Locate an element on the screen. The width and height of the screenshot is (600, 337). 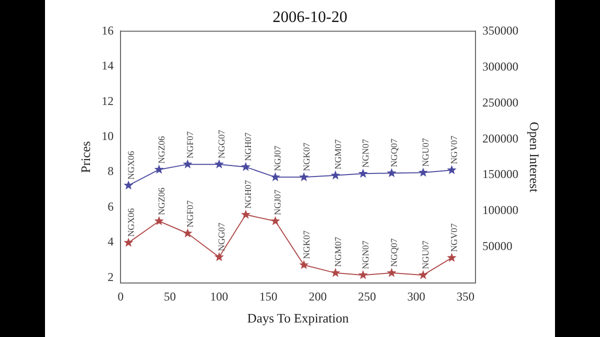
y-tick-label: 8 is located at coordinates (111, 171).